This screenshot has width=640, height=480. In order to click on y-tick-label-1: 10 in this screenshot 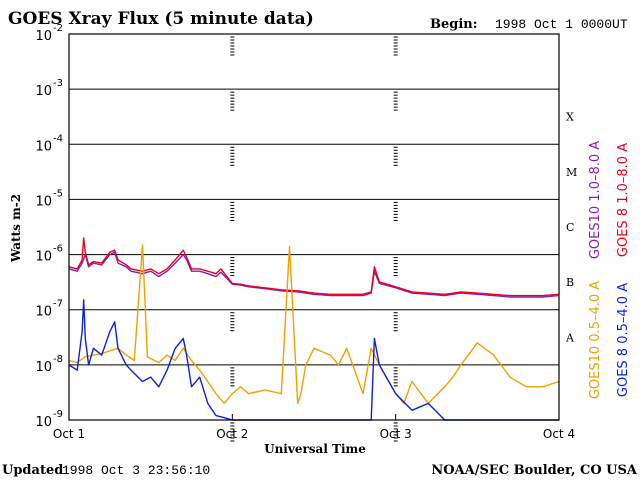, I will do `click(43, 367)`.